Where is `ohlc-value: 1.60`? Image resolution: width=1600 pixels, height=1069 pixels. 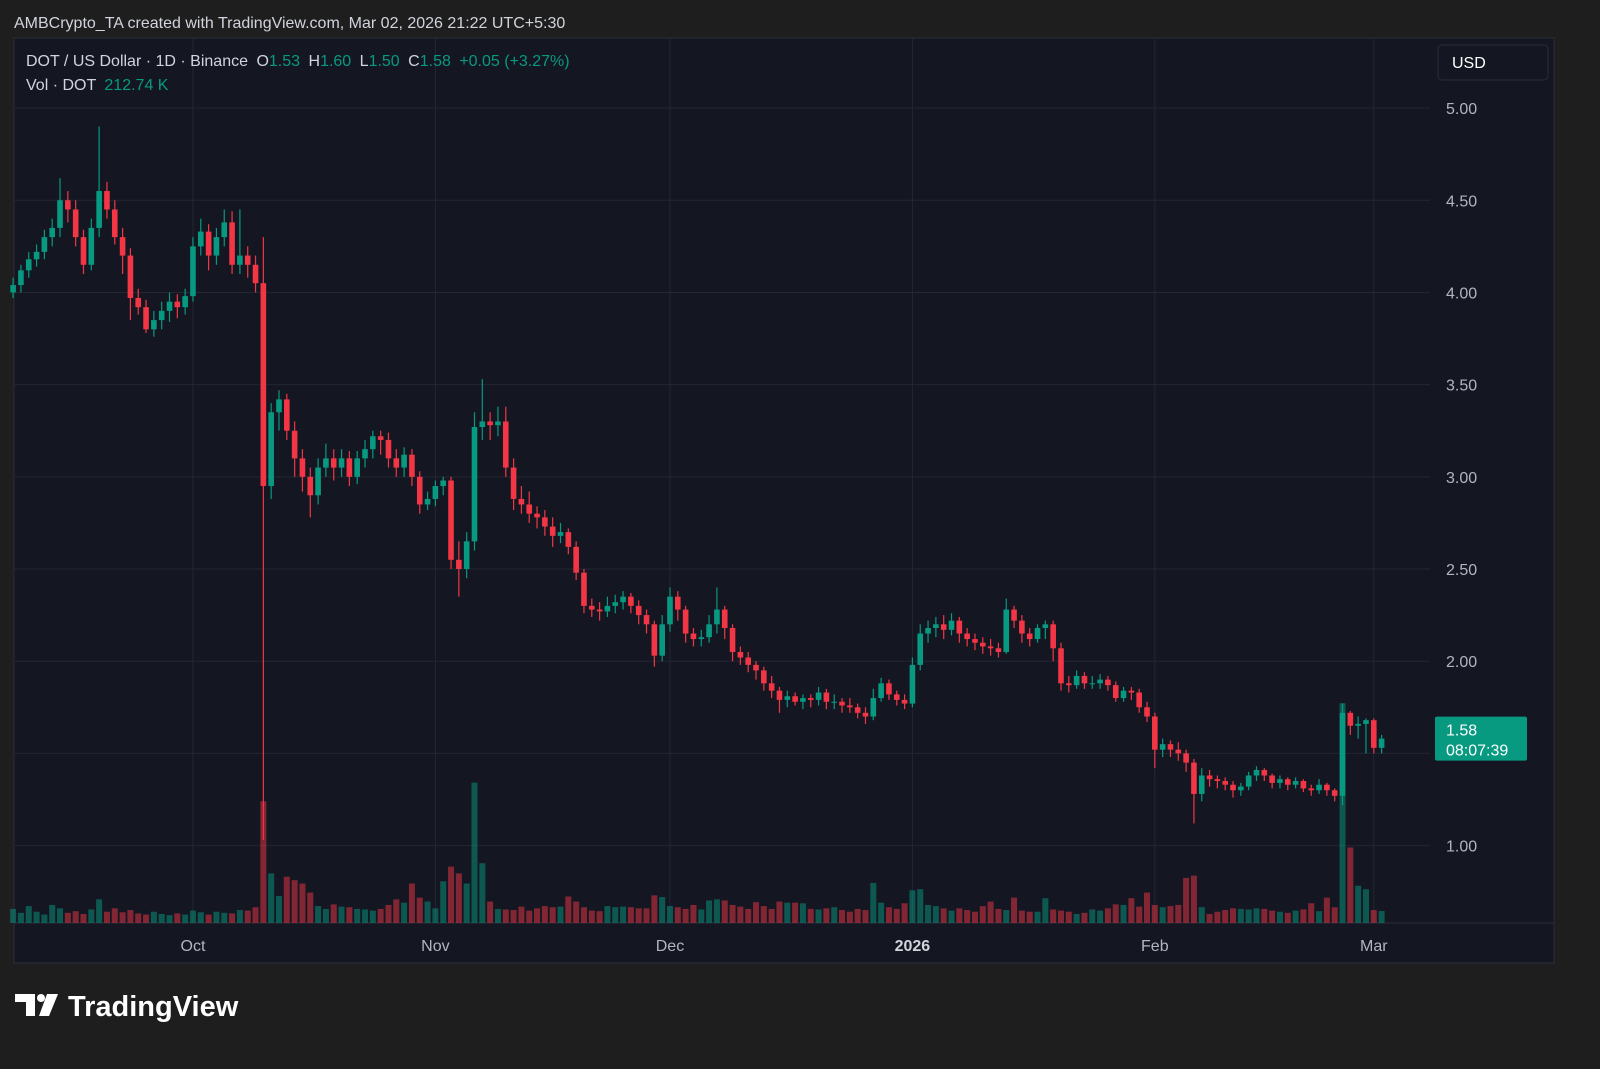 ohlc-value: 1.60 is located at coordinates (335, 61).